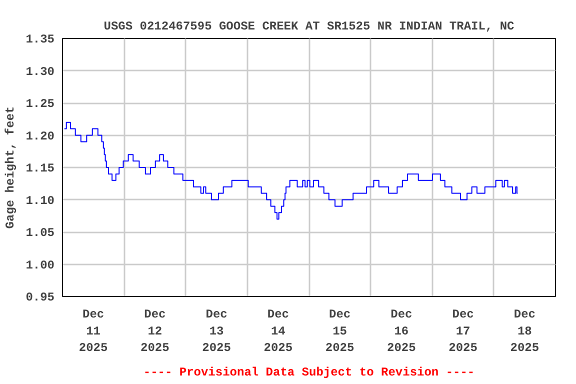 The width and height of the screenshot is (576, 384). What do you see at coordinates (93, 332) in the screenshot?
I see `x-tick-label: Dec 11 2025` at bounding box center [93, 332].